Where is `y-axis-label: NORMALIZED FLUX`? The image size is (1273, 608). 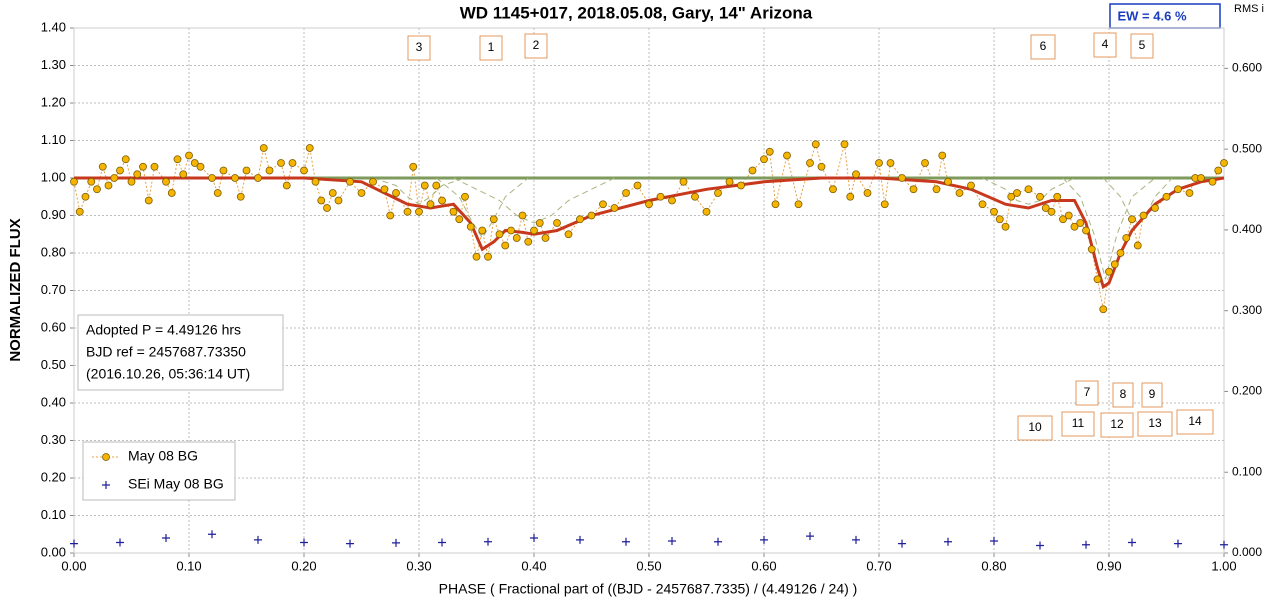
y-axis-label: NORMALIZED FLUX is located at coordinates (15, 289).